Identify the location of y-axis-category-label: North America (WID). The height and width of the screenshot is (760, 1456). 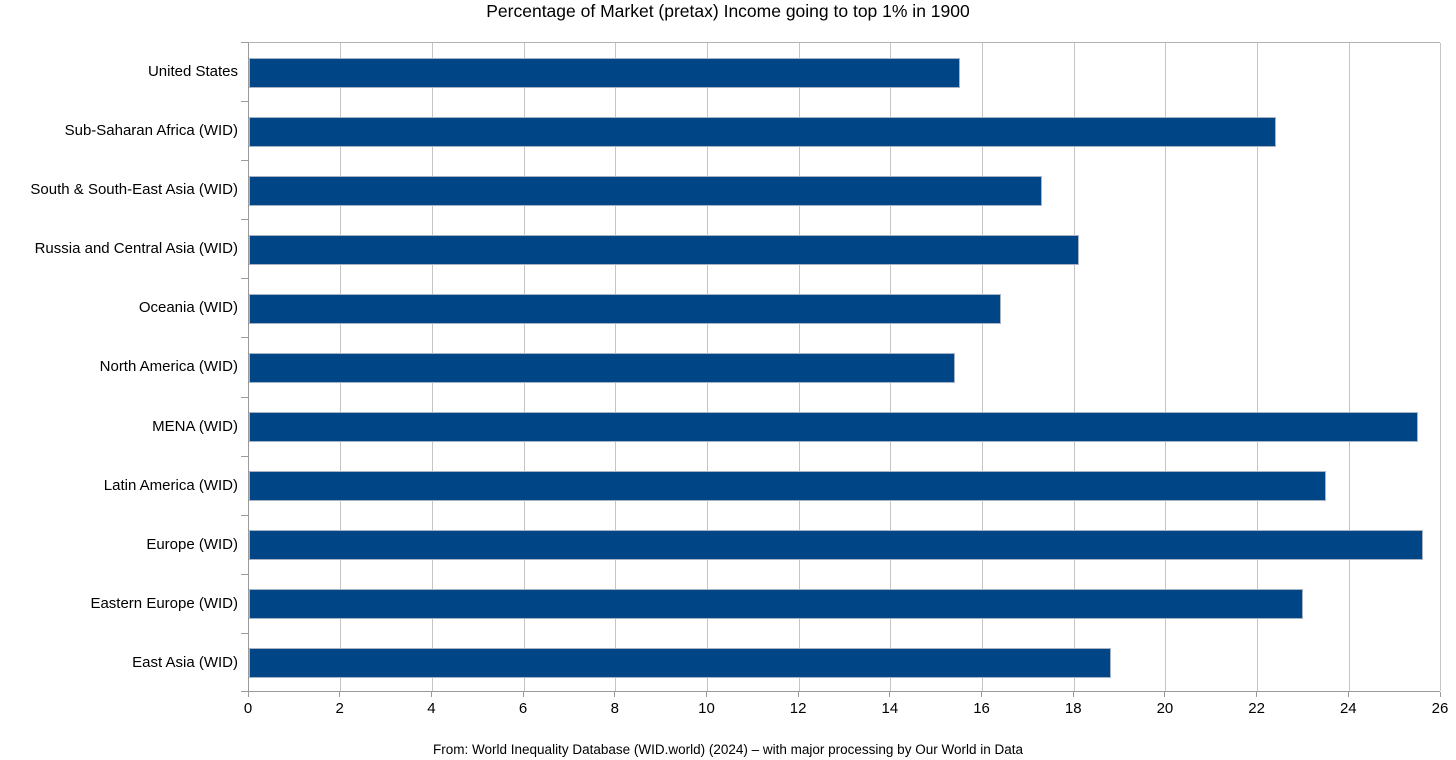
(168, 367).